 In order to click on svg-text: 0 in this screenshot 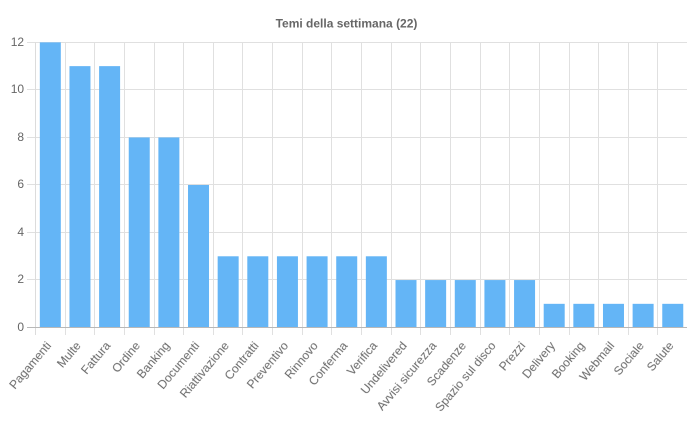, I will do `click(20, 327)`.